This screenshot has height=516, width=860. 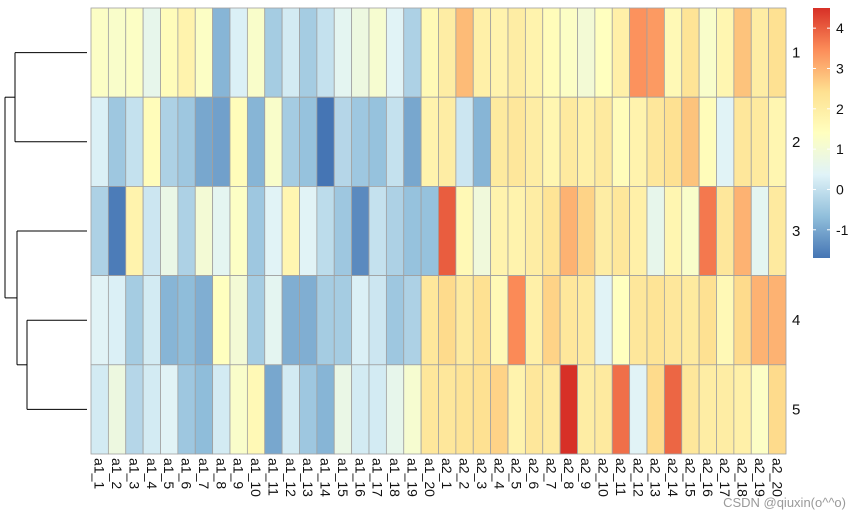 What do you see at coordinates (256, 477) in the screenshot?
I see `column-label: a1_10` at bounding box center [256, 477].